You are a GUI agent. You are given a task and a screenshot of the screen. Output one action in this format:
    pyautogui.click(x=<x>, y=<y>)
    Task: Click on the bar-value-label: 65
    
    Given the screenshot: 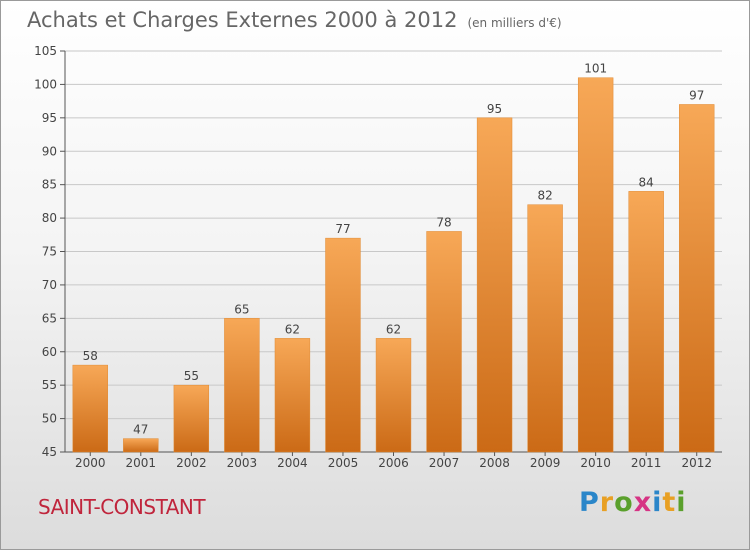 What is the action you would take?
    pyautogui.click(x=241, y=309)
    